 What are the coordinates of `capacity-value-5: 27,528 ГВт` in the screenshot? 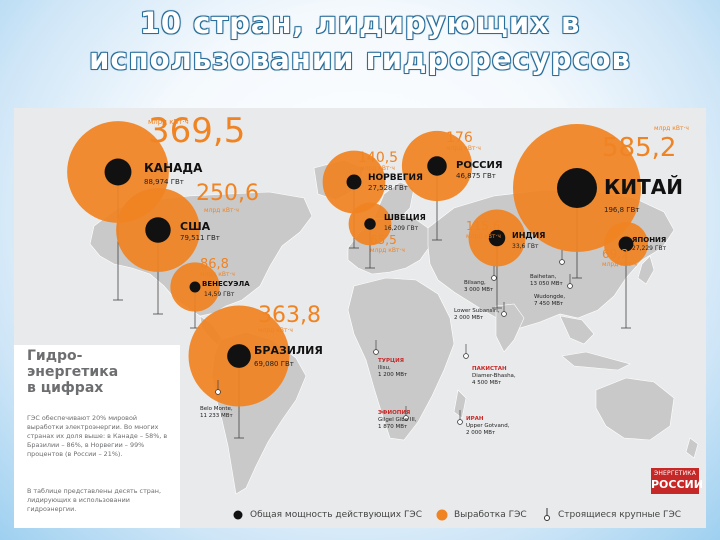 It's located at (388, 188).